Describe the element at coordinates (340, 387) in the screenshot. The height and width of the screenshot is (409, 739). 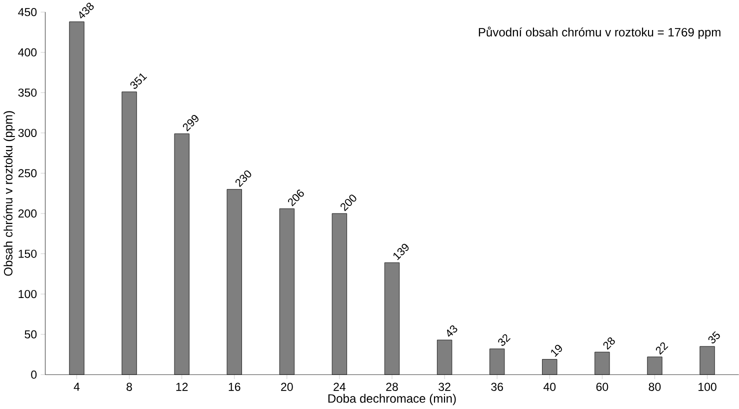
I see `x-tick-label: 24` at that location.